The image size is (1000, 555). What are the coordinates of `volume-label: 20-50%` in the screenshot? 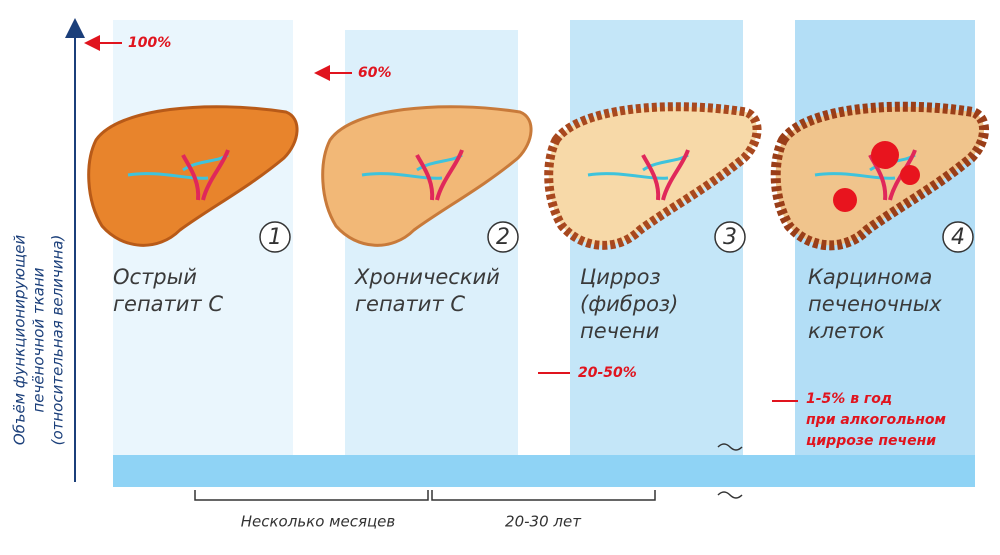 It's located at (607, 373).